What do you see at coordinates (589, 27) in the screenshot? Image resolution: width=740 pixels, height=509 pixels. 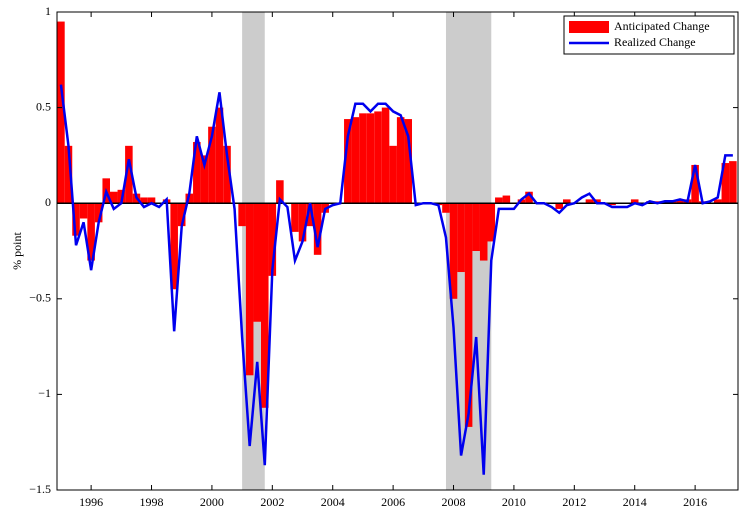 I see `legend-swatch` at bounding box center [589, 27].